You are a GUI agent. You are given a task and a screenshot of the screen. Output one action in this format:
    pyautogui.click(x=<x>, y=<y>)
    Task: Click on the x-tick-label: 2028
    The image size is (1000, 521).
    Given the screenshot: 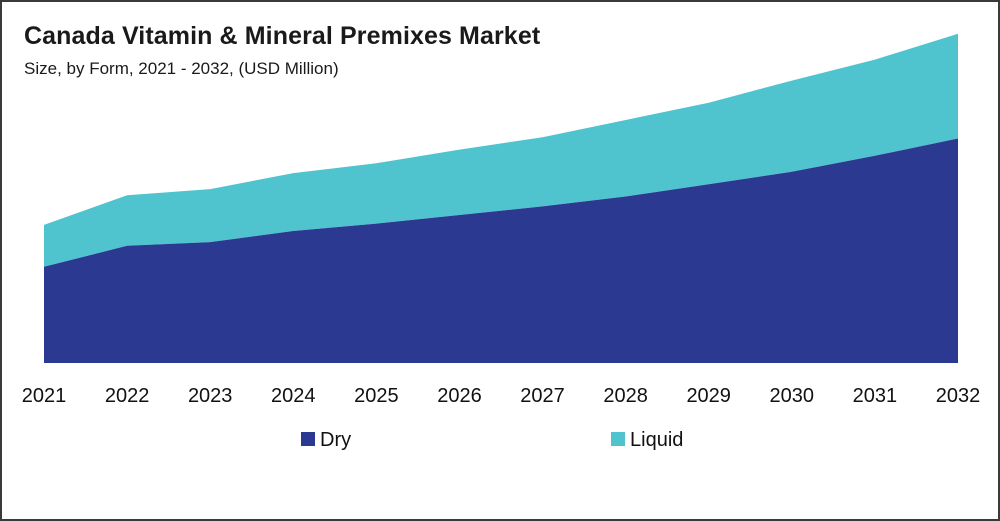 What is the action you would take?
    pyautogui.click(x=625, y=396)
    